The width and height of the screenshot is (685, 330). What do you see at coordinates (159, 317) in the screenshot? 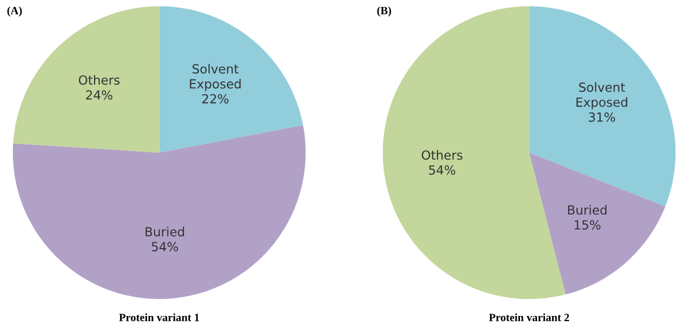
I see `text: Protein variant 1` at bounding box center [159, 317].